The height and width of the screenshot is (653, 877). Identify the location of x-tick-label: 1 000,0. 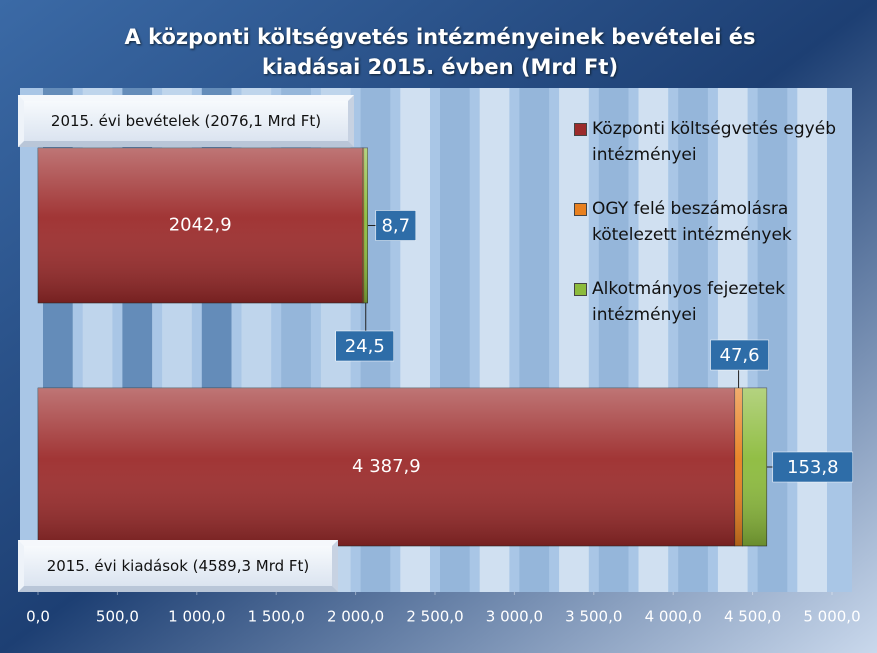
(196, 617).